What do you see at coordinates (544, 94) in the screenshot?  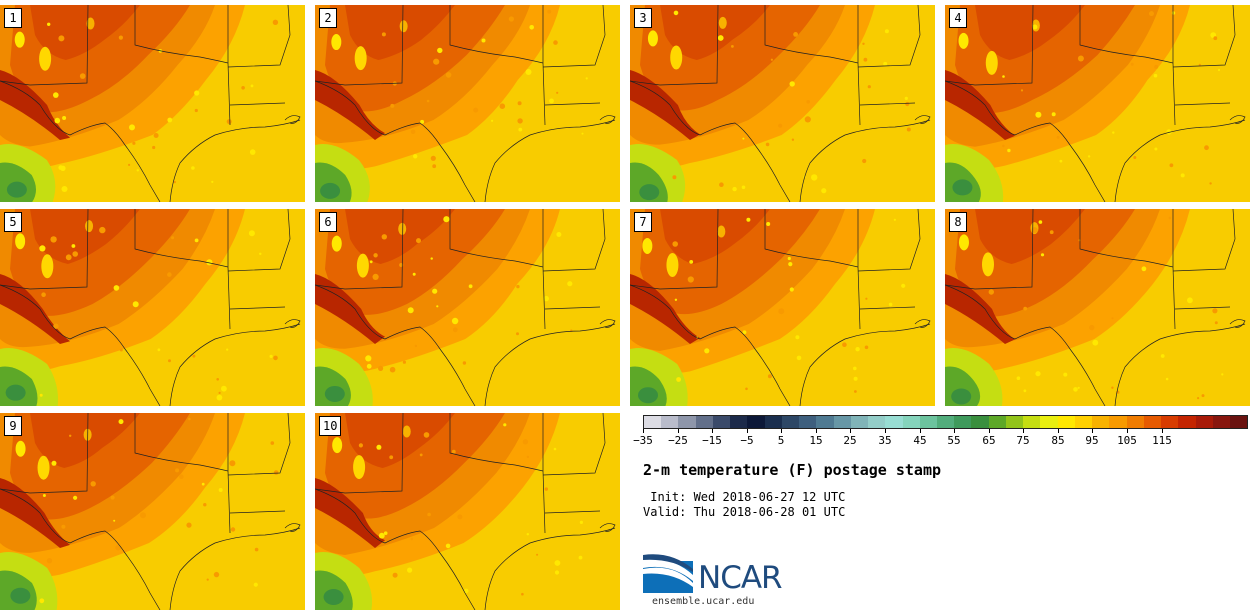 I see `state-border-tx-la` at bounding box center [544, 94].